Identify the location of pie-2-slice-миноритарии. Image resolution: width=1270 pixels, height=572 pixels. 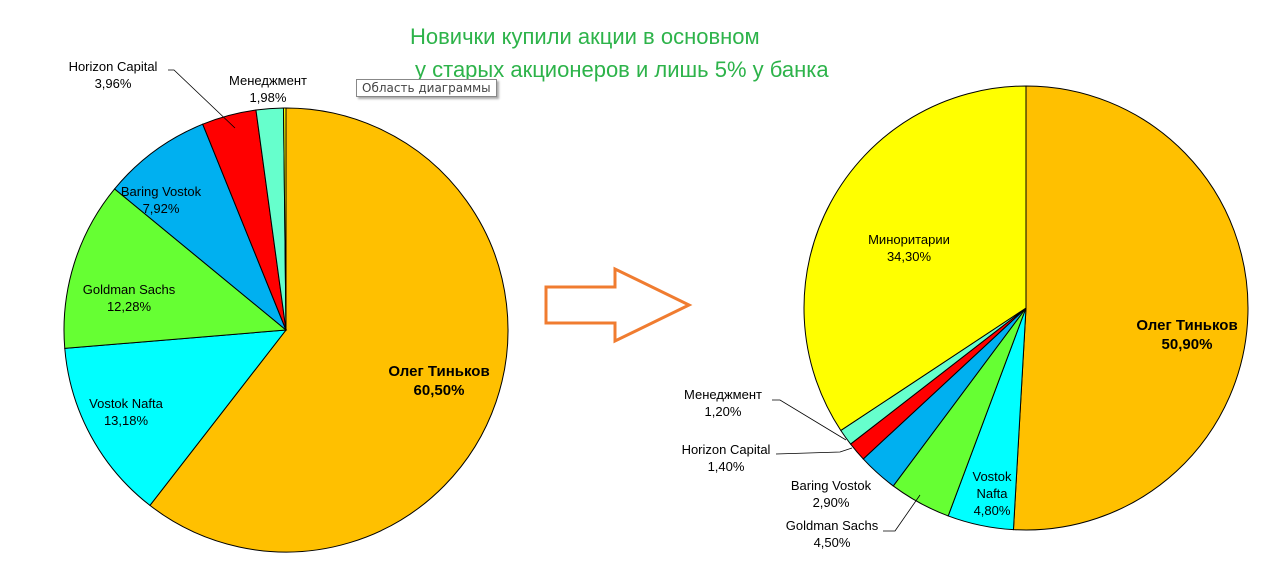
(915, 258).